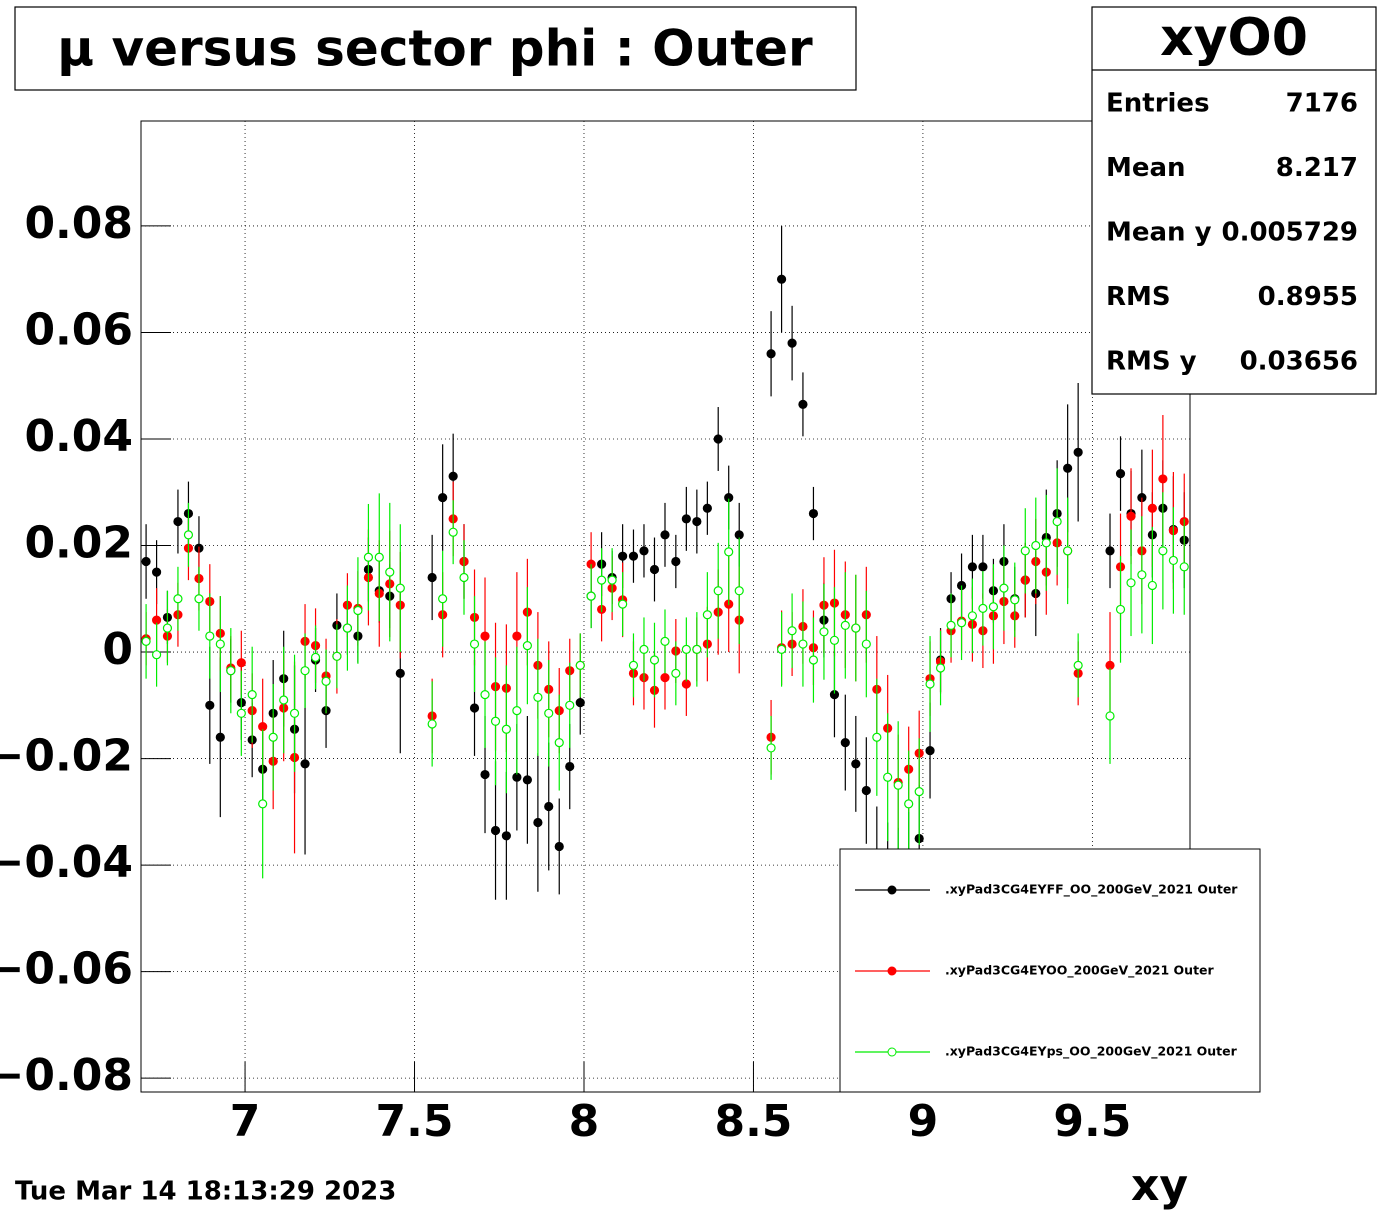  I want to click on y-tick-label: 0, so click(117, 649).